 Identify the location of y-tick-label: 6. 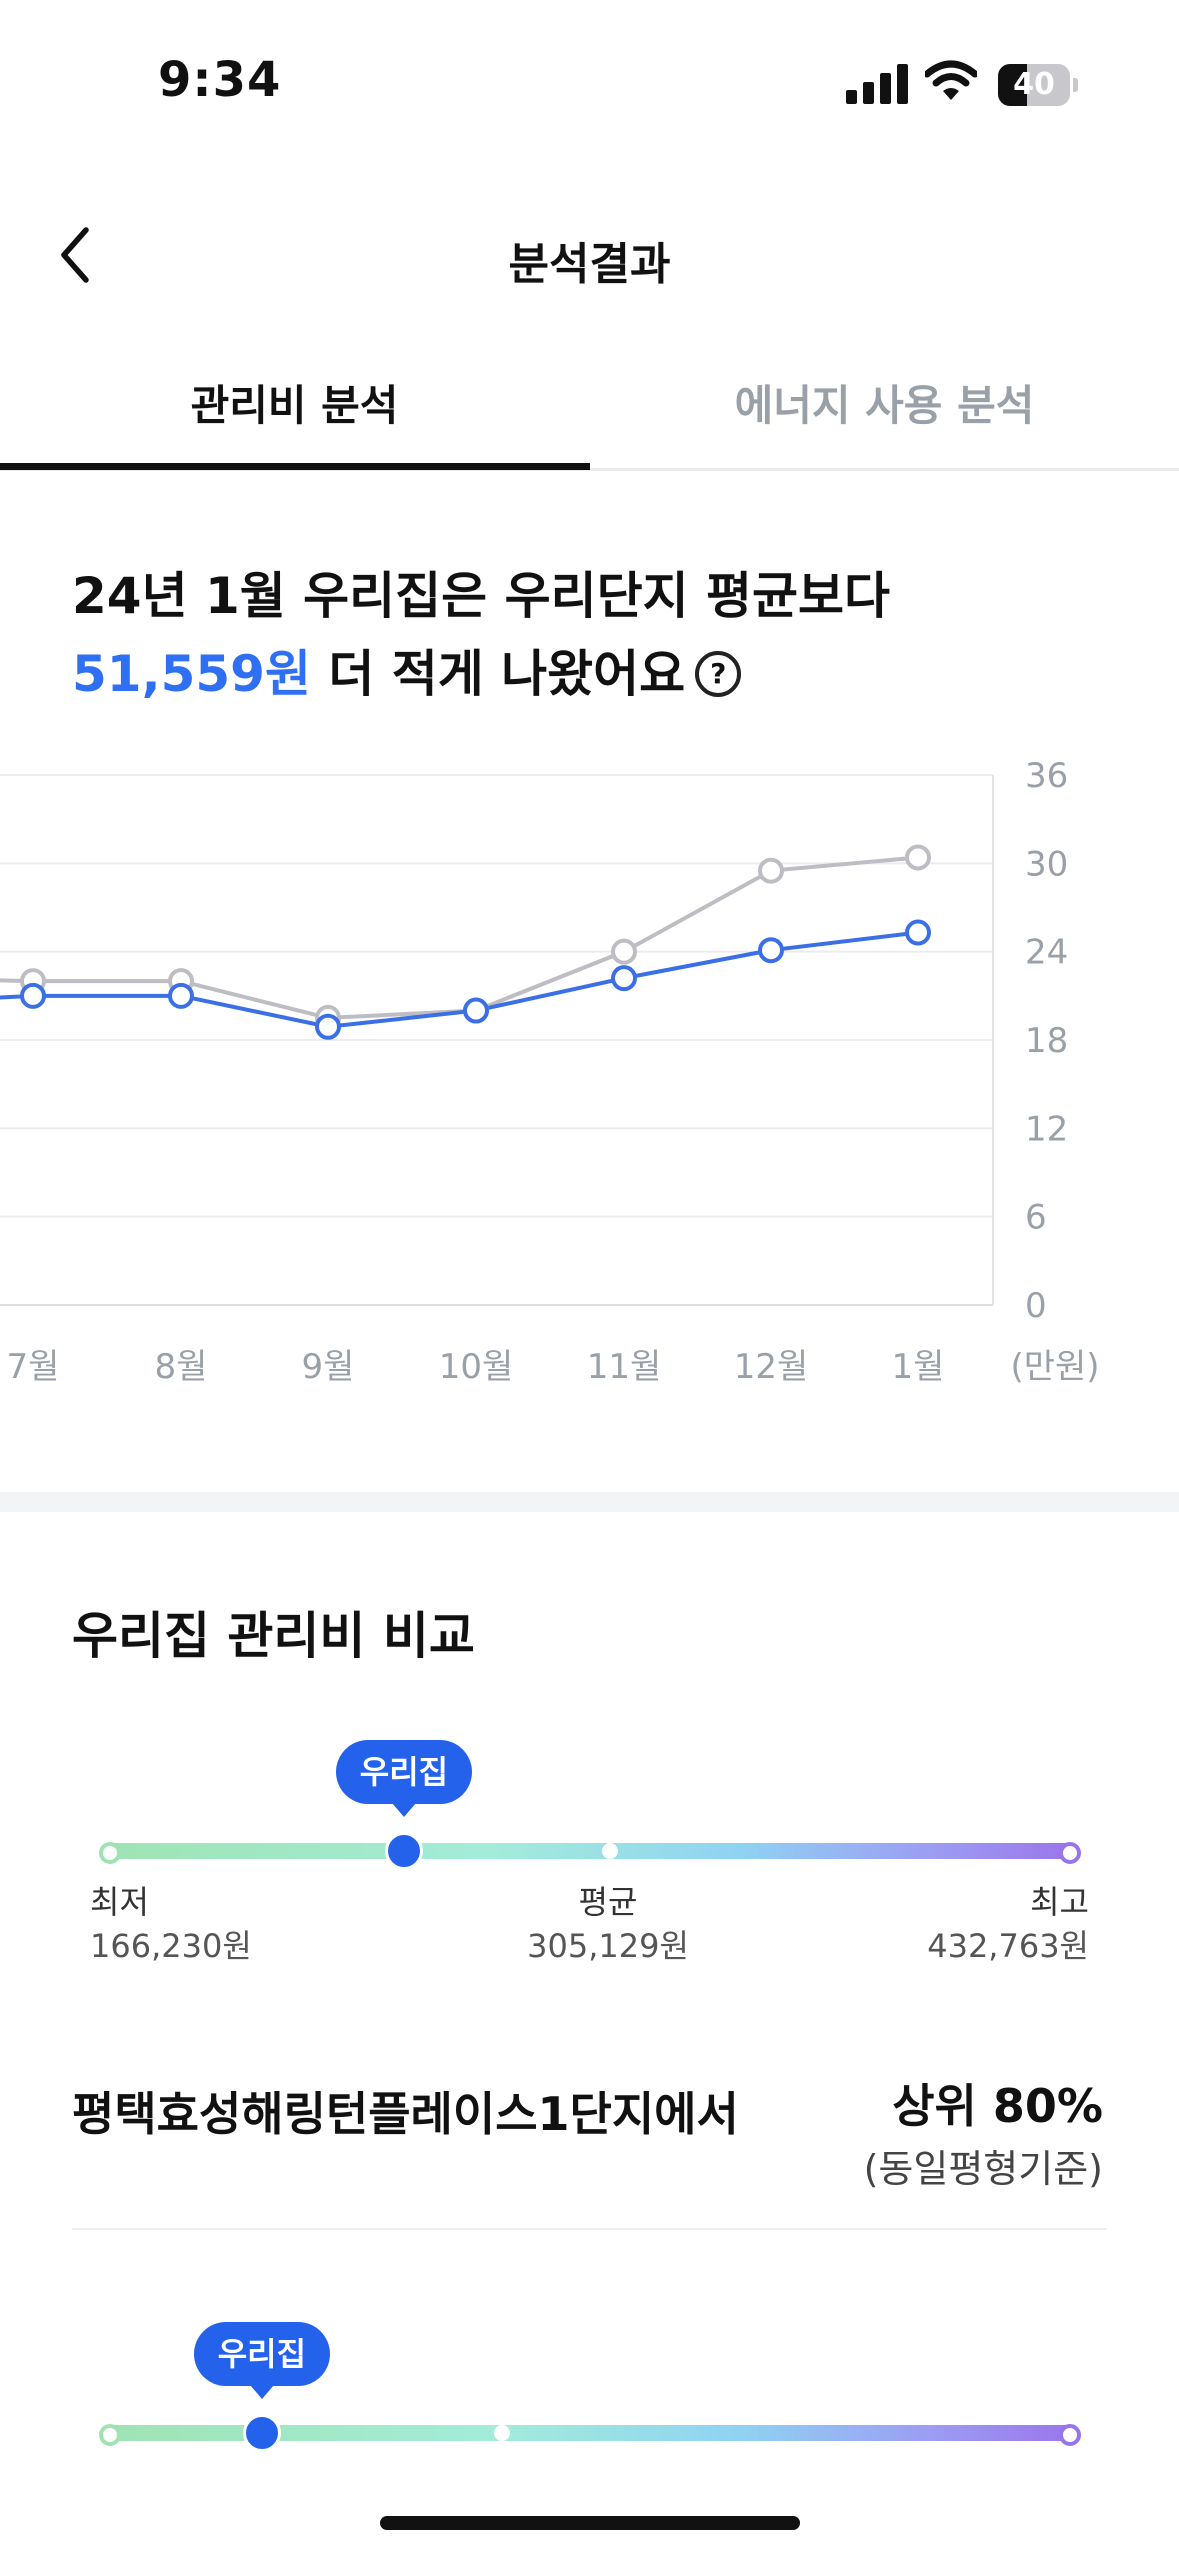
(1036, 1218).